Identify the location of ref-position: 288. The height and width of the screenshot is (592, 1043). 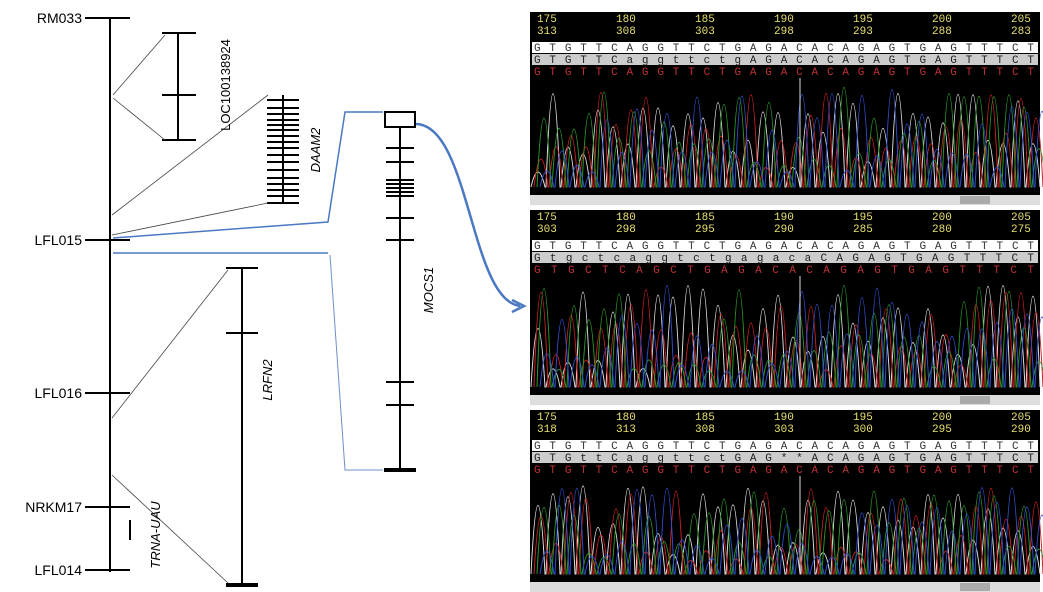
(942, 32).